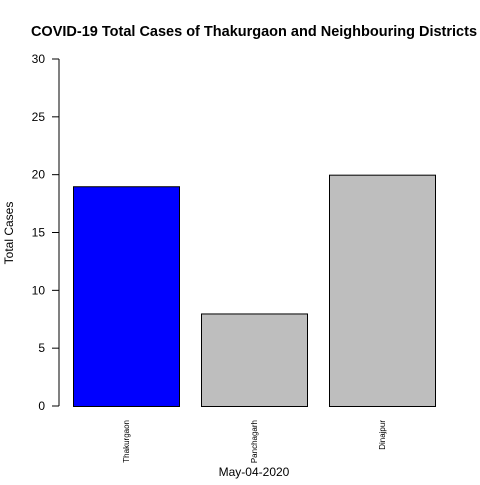 Image resolution: width=480 pixels, height=485 pixels. What do you see at coordinates (126, 296) in the screenshot?
I see `bar-thakurgaon` at bounding box center [126, 296].